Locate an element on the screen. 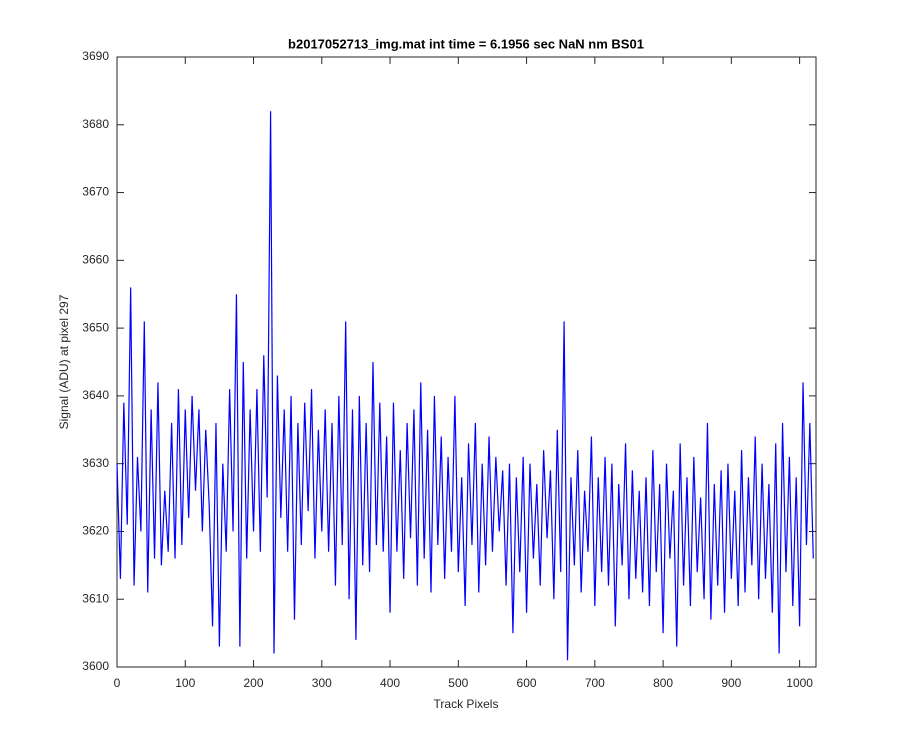 The image size is (900, 750). y-tick-label: 3670 is located at coordinates (95, 192).